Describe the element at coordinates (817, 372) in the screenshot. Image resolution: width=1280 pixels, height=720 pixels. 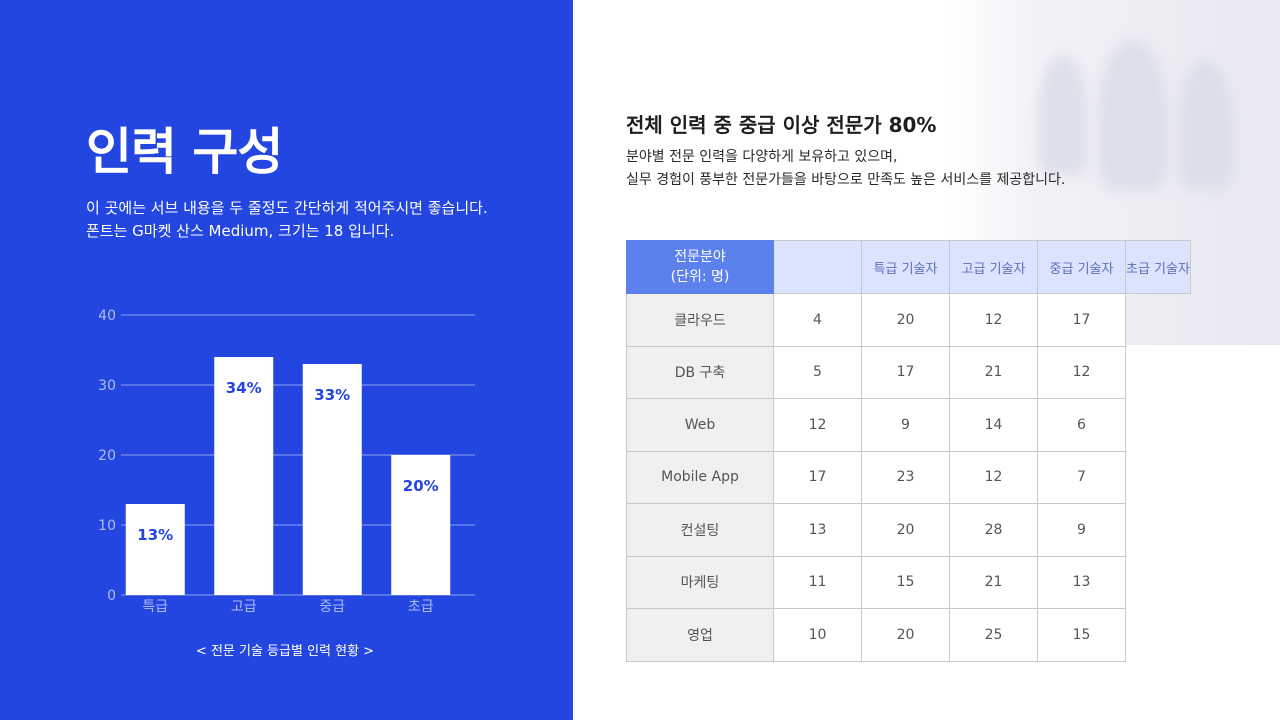
I see `table-cell: 5` at that location.